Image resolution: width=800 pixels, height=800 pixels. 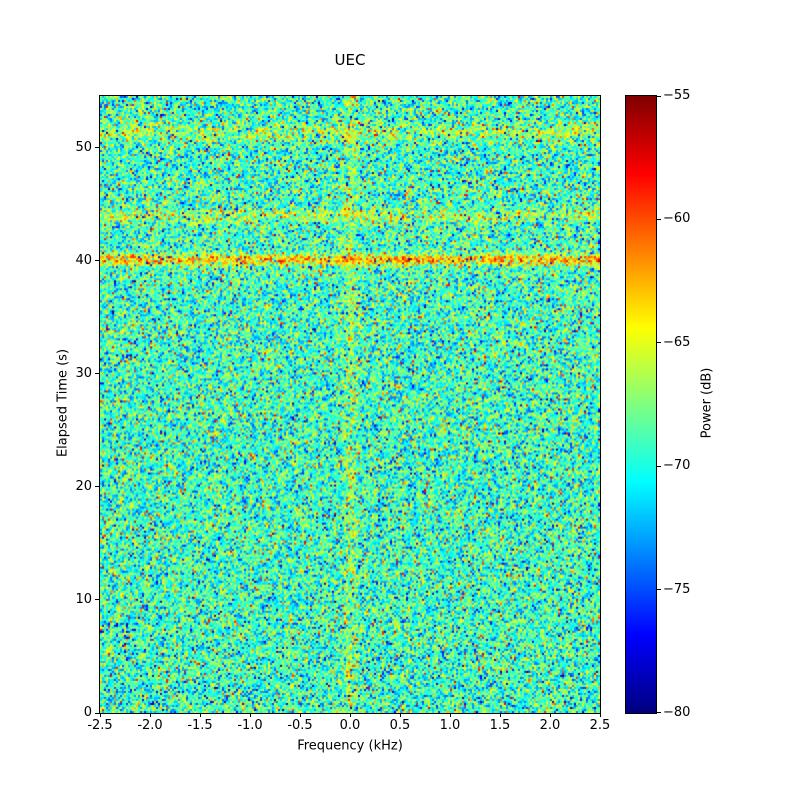 I want to click on y-tick-label: 10, so click(x=83, y=599).